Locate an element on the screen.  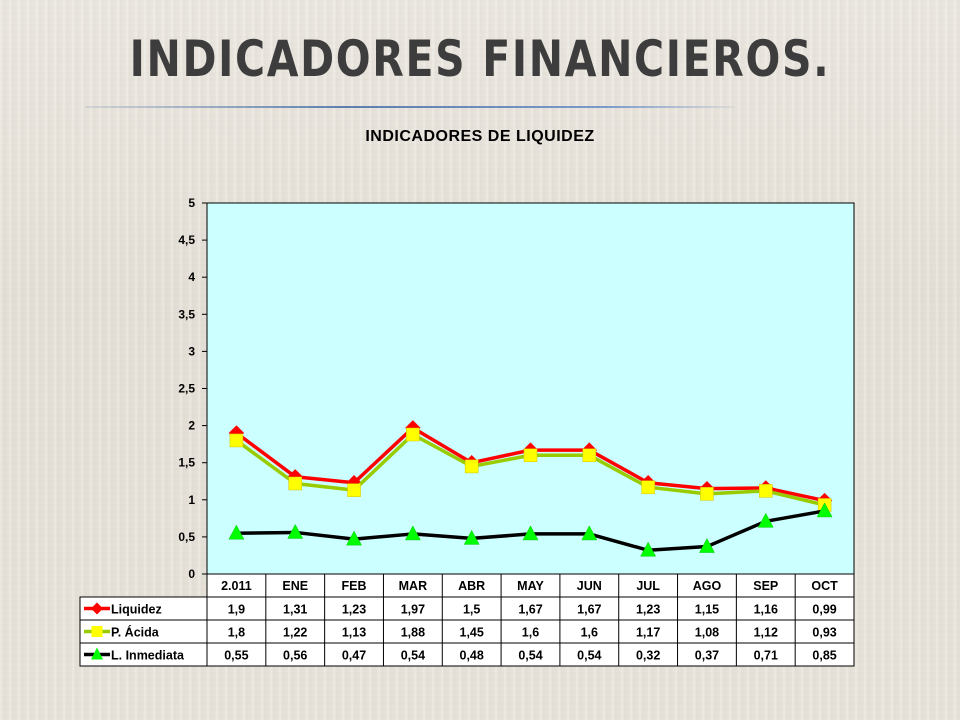
table-body is located at coordinates (467, 631).